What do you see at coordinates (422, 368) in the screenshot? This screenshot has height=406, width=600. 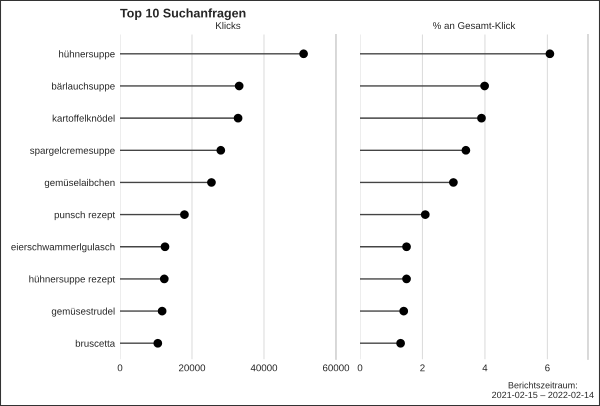 I see `x-tick-label: 2` at bounding box center [422, 368].